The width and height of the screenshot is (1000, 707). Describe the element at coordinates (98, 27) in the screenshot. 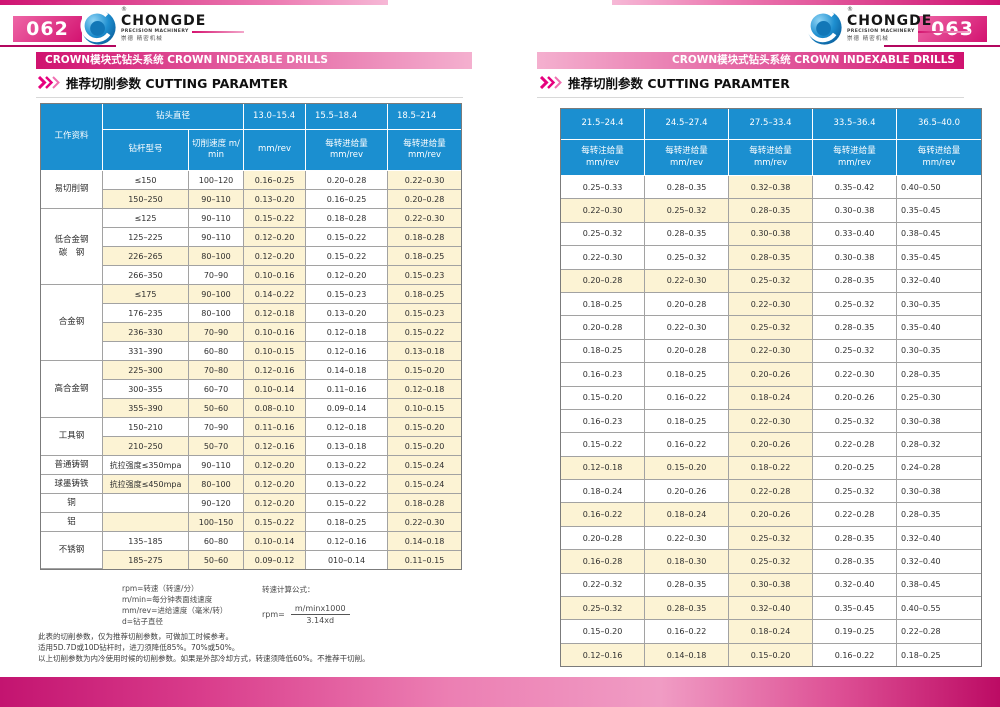

I see `brand-globe-icon` at that location.